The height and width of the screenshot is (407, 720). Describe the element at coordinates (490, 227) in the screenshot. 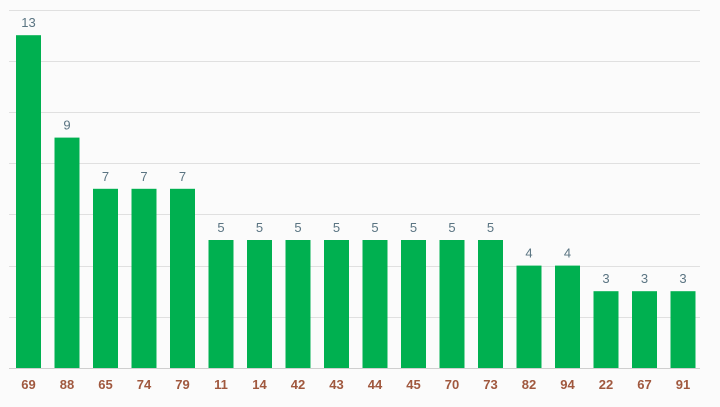

I see `value-label-73: 5` at that location.